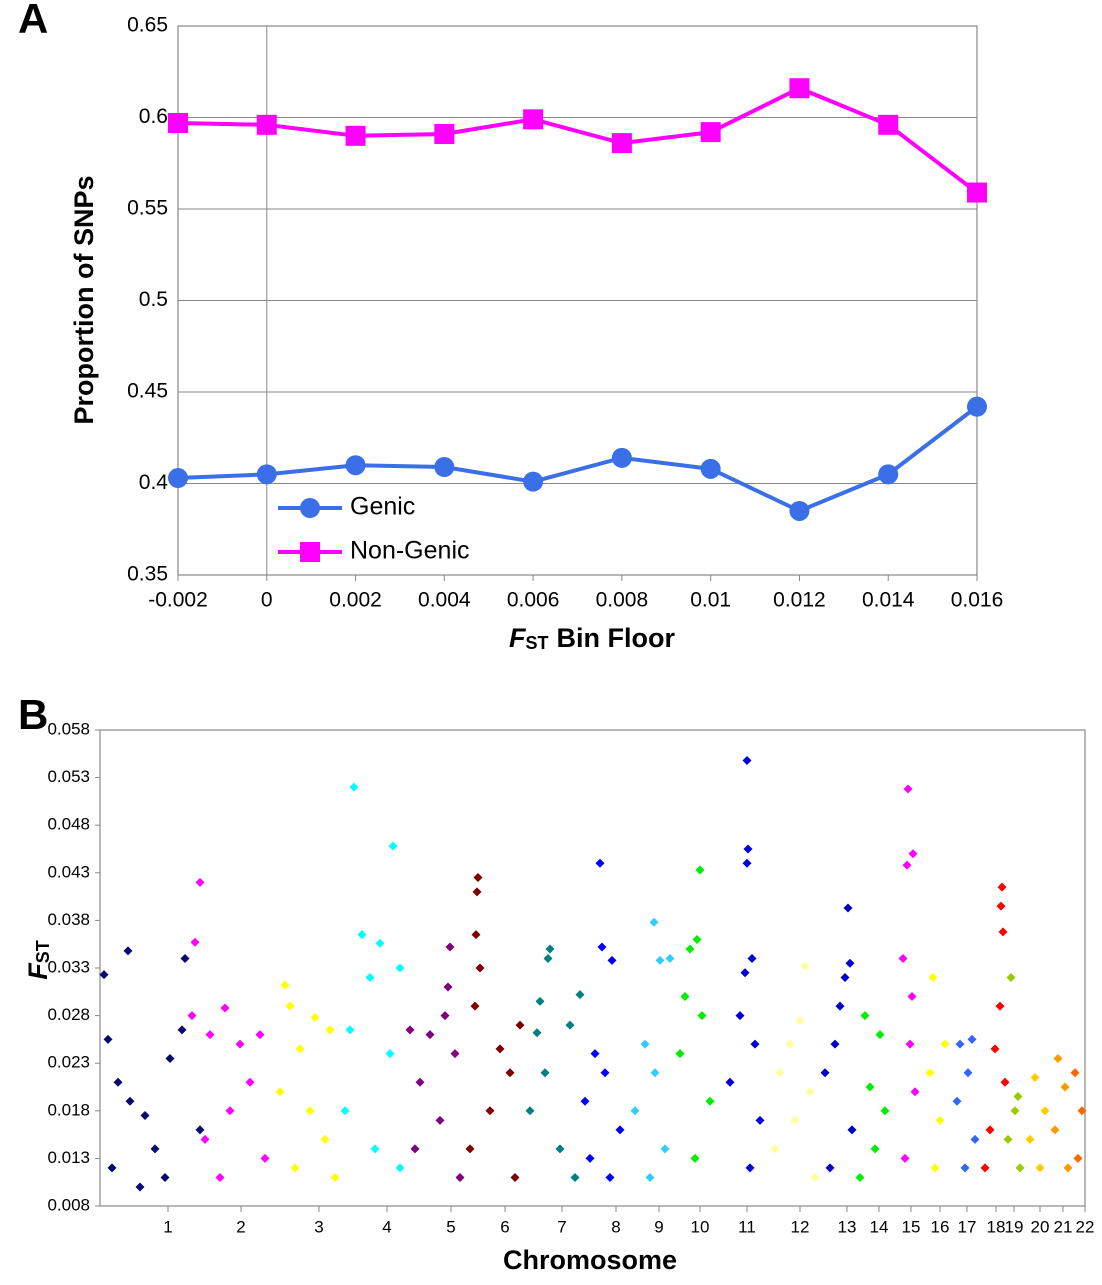 Image resolution: width=1102 pixels, height=1285 pixels. What do you see at coordinates (996, 1226) in the screenshot?
I see `x-tick-label: 18` at bounding box center [996, 1226].